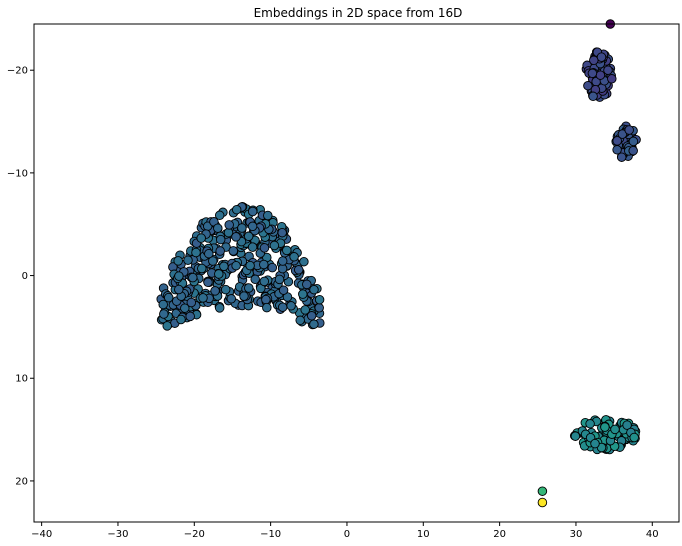 This screenshot has width=682, height=546. What do you see at coordinates (41, 534) in the screenshot?
I see `x-tick-label: −40` at bounding box center [41, 534].